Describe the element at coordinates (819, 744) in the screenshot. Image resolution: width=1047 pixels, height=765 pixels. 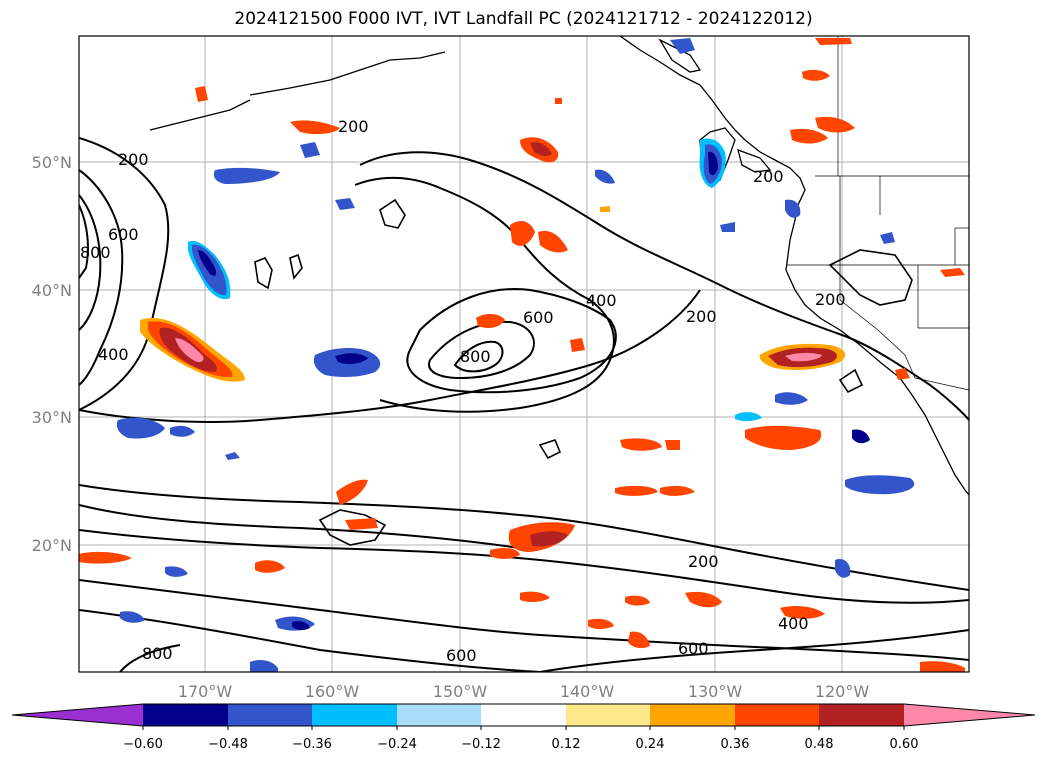
I see `colorbar-tick-label: 0.48` at that location.